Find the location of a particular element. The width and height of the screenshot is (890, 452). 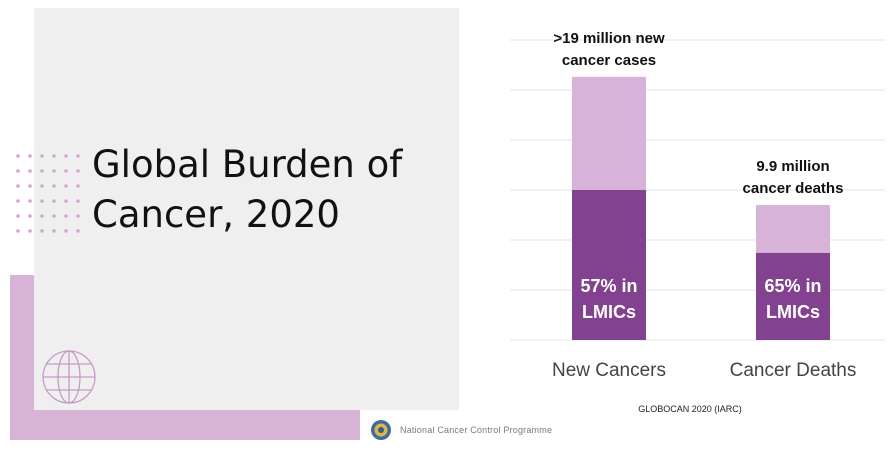

footer: National Cancer Control Programme is located at coordinates (461, 430).